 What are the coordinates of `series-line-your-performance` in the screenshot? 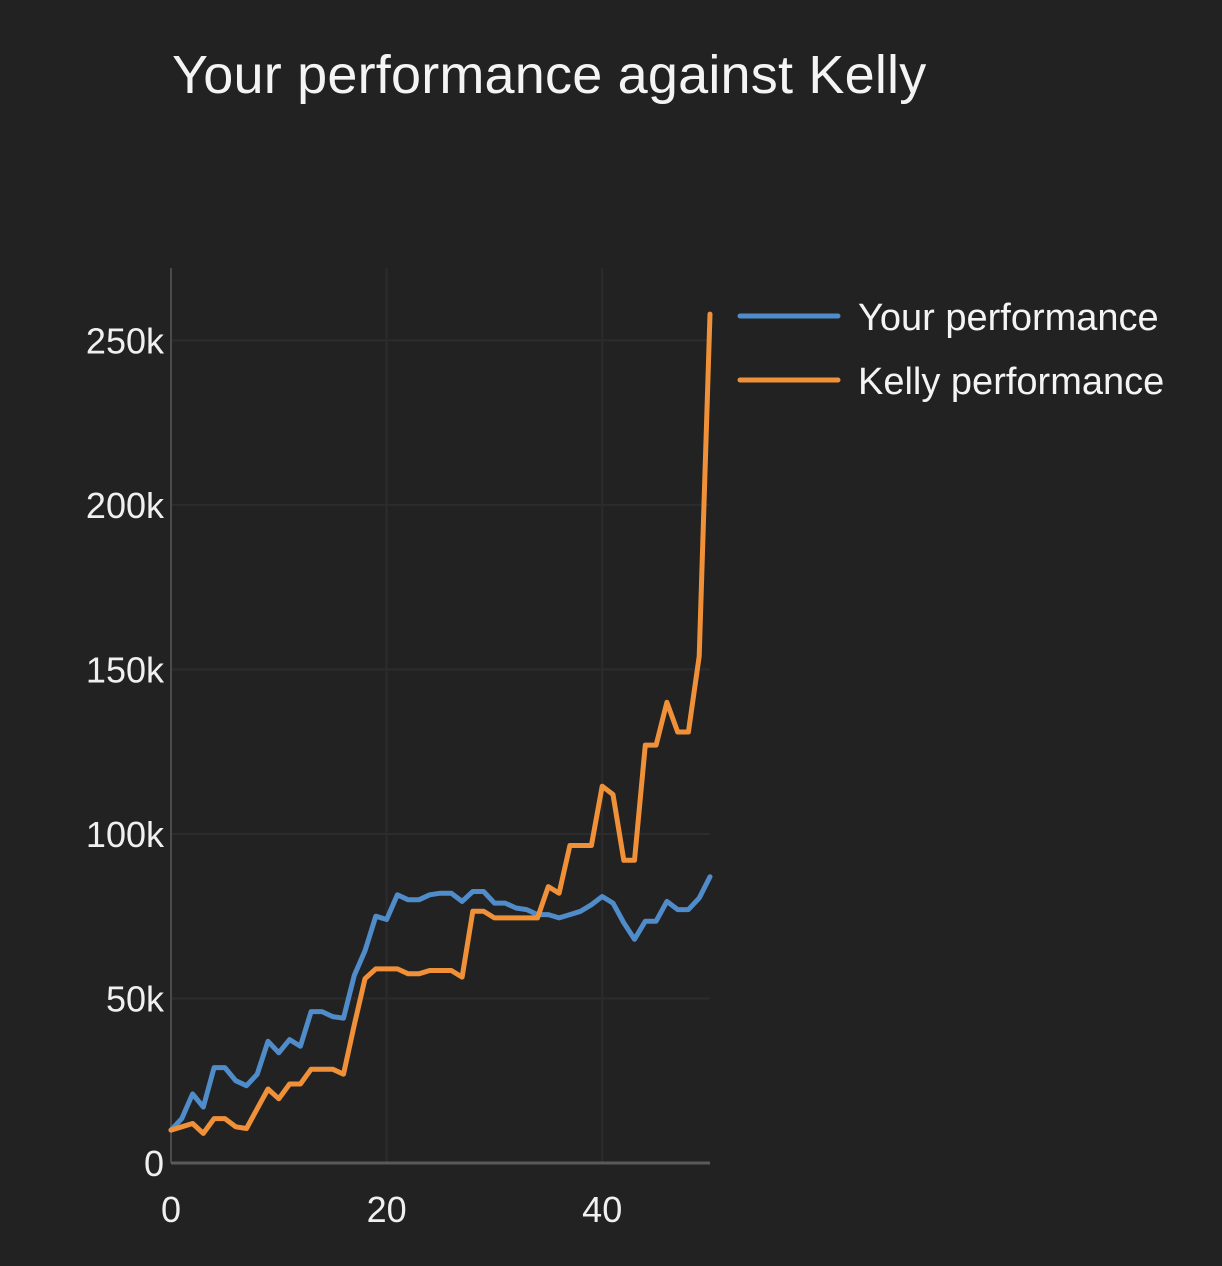 It's located at (440, 1003).